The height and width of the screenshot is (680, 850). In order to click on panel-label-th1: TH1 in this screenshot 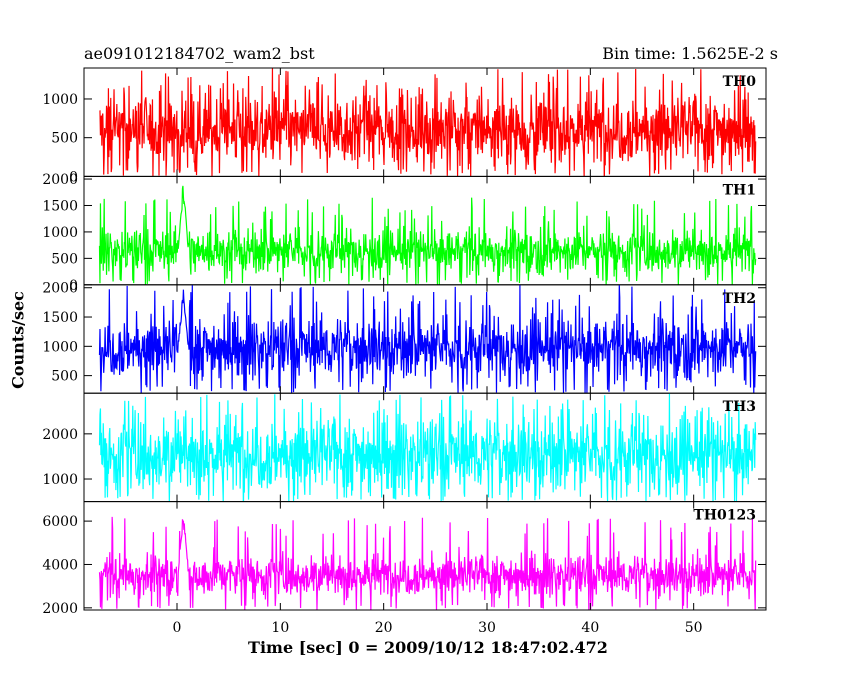, I will do `click(739, 190)`.